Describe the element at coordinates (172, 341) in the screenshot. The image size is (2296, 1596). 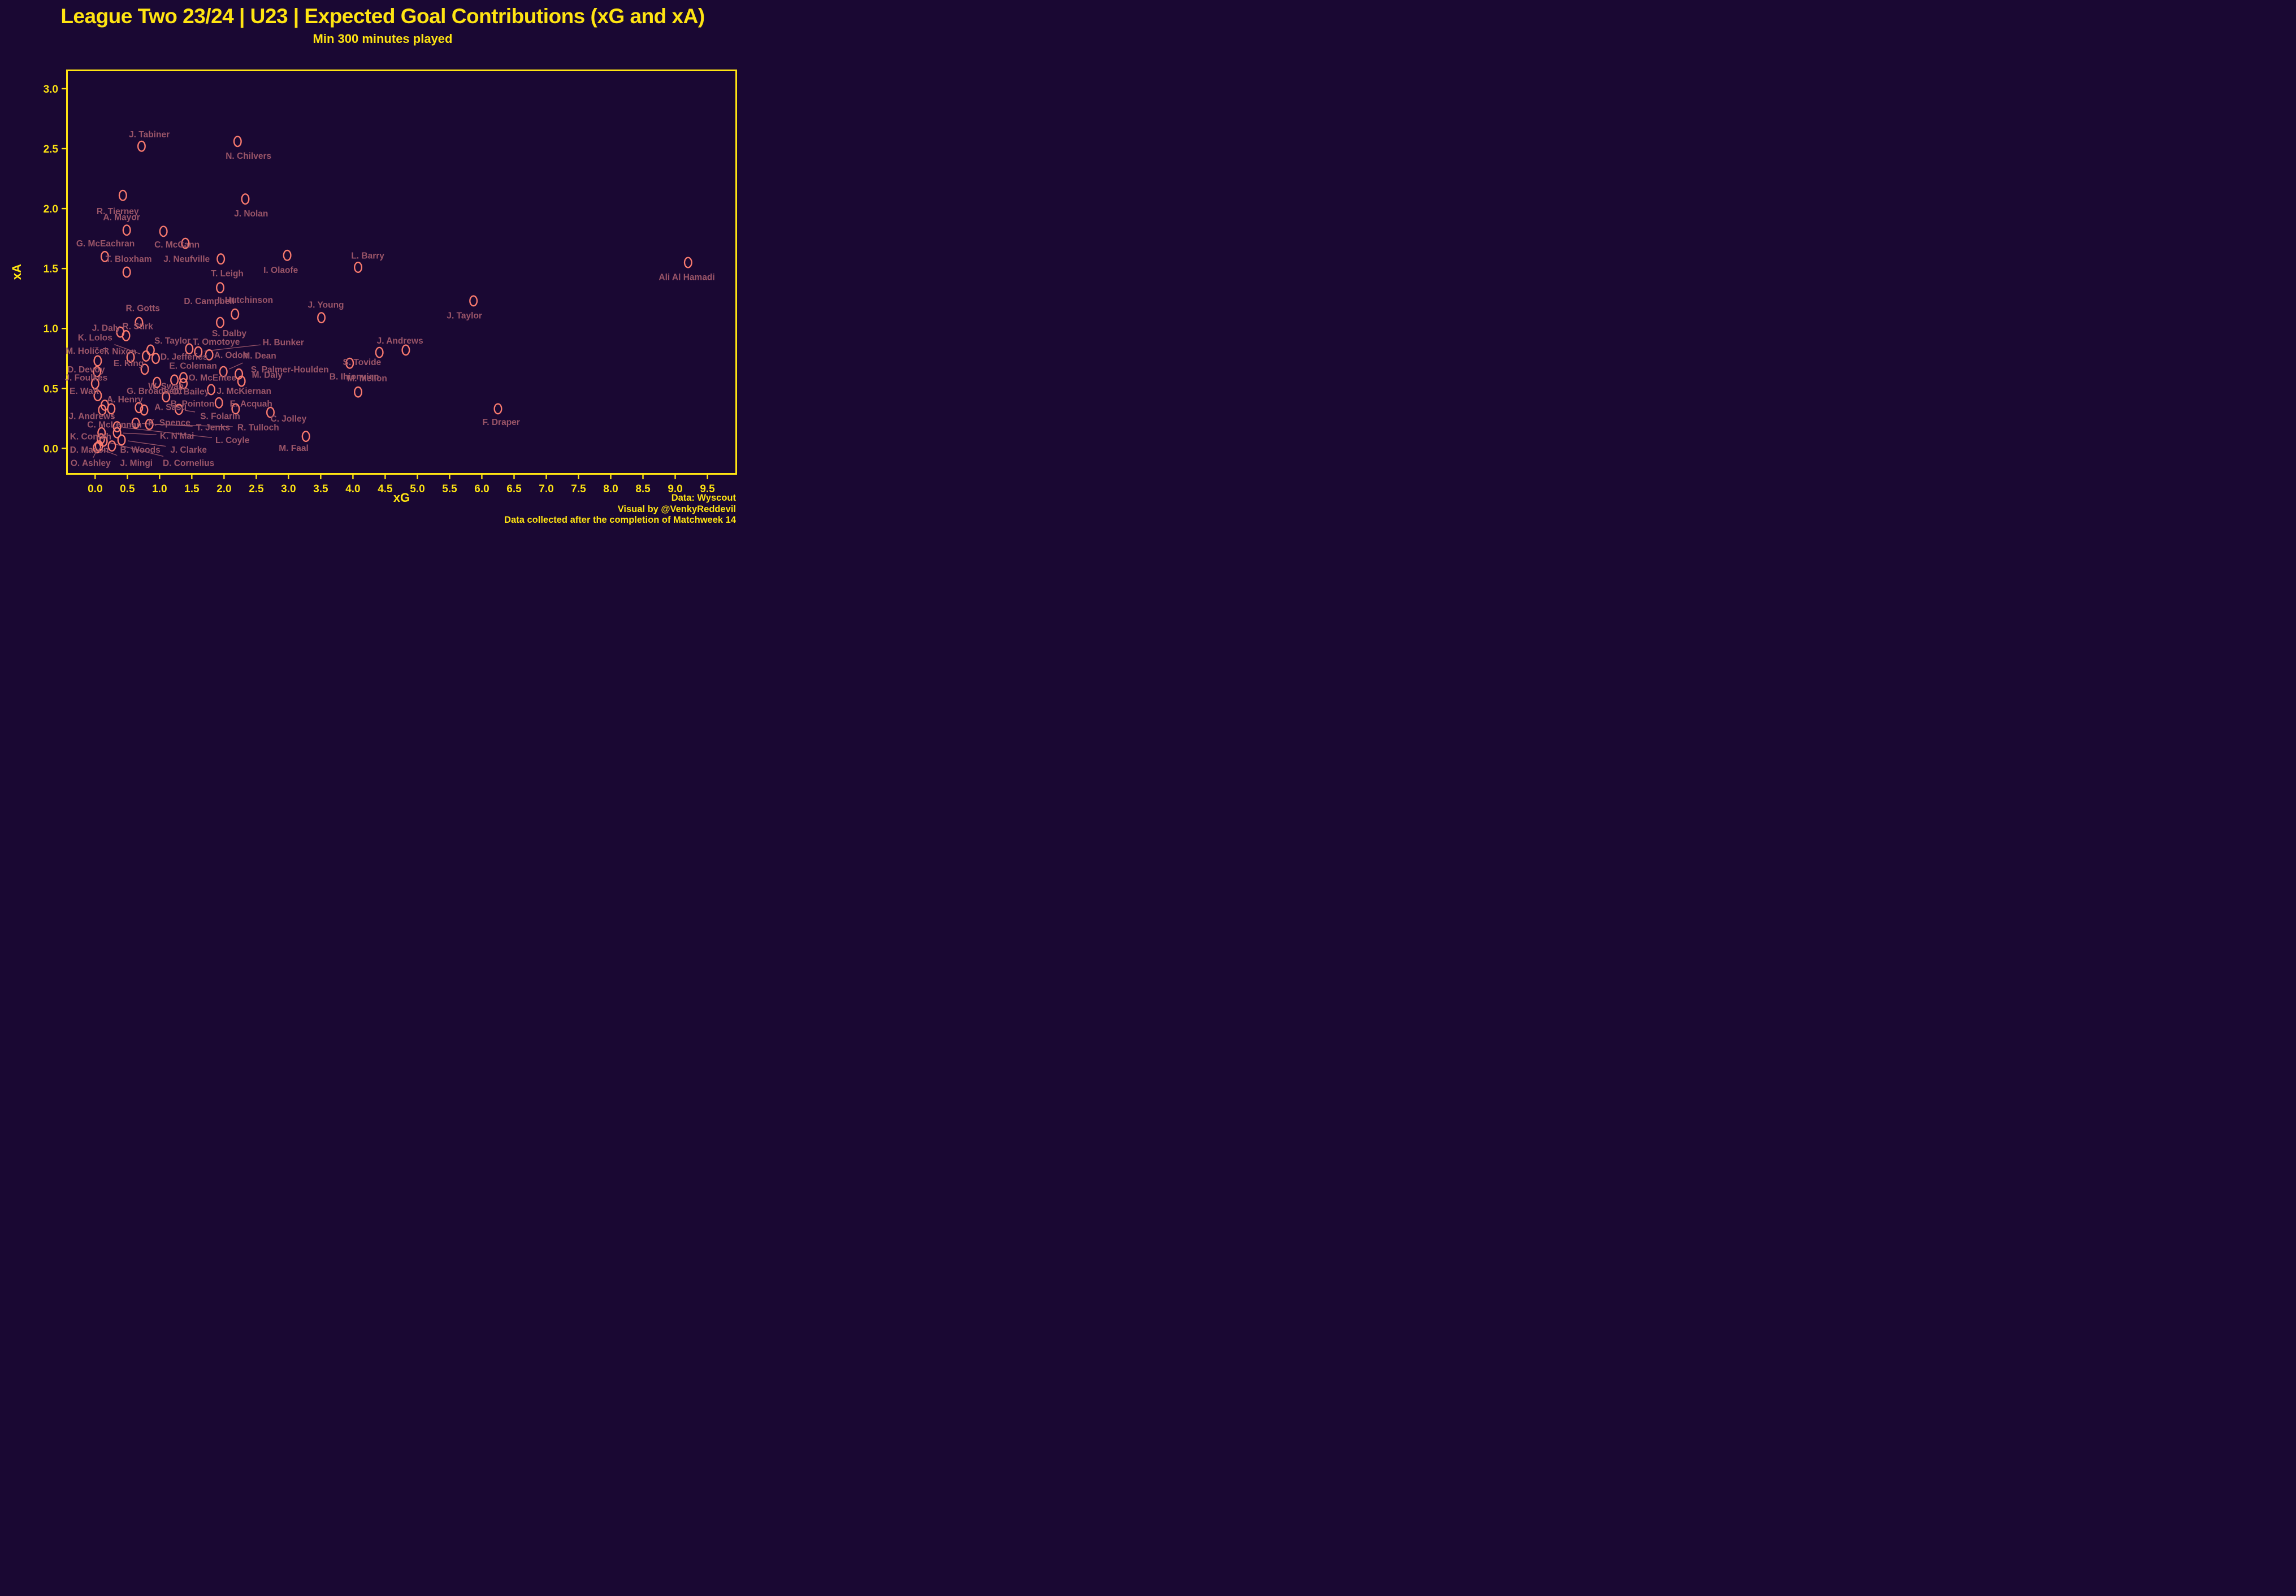
I see `player-label: S. Taylor` at that location.